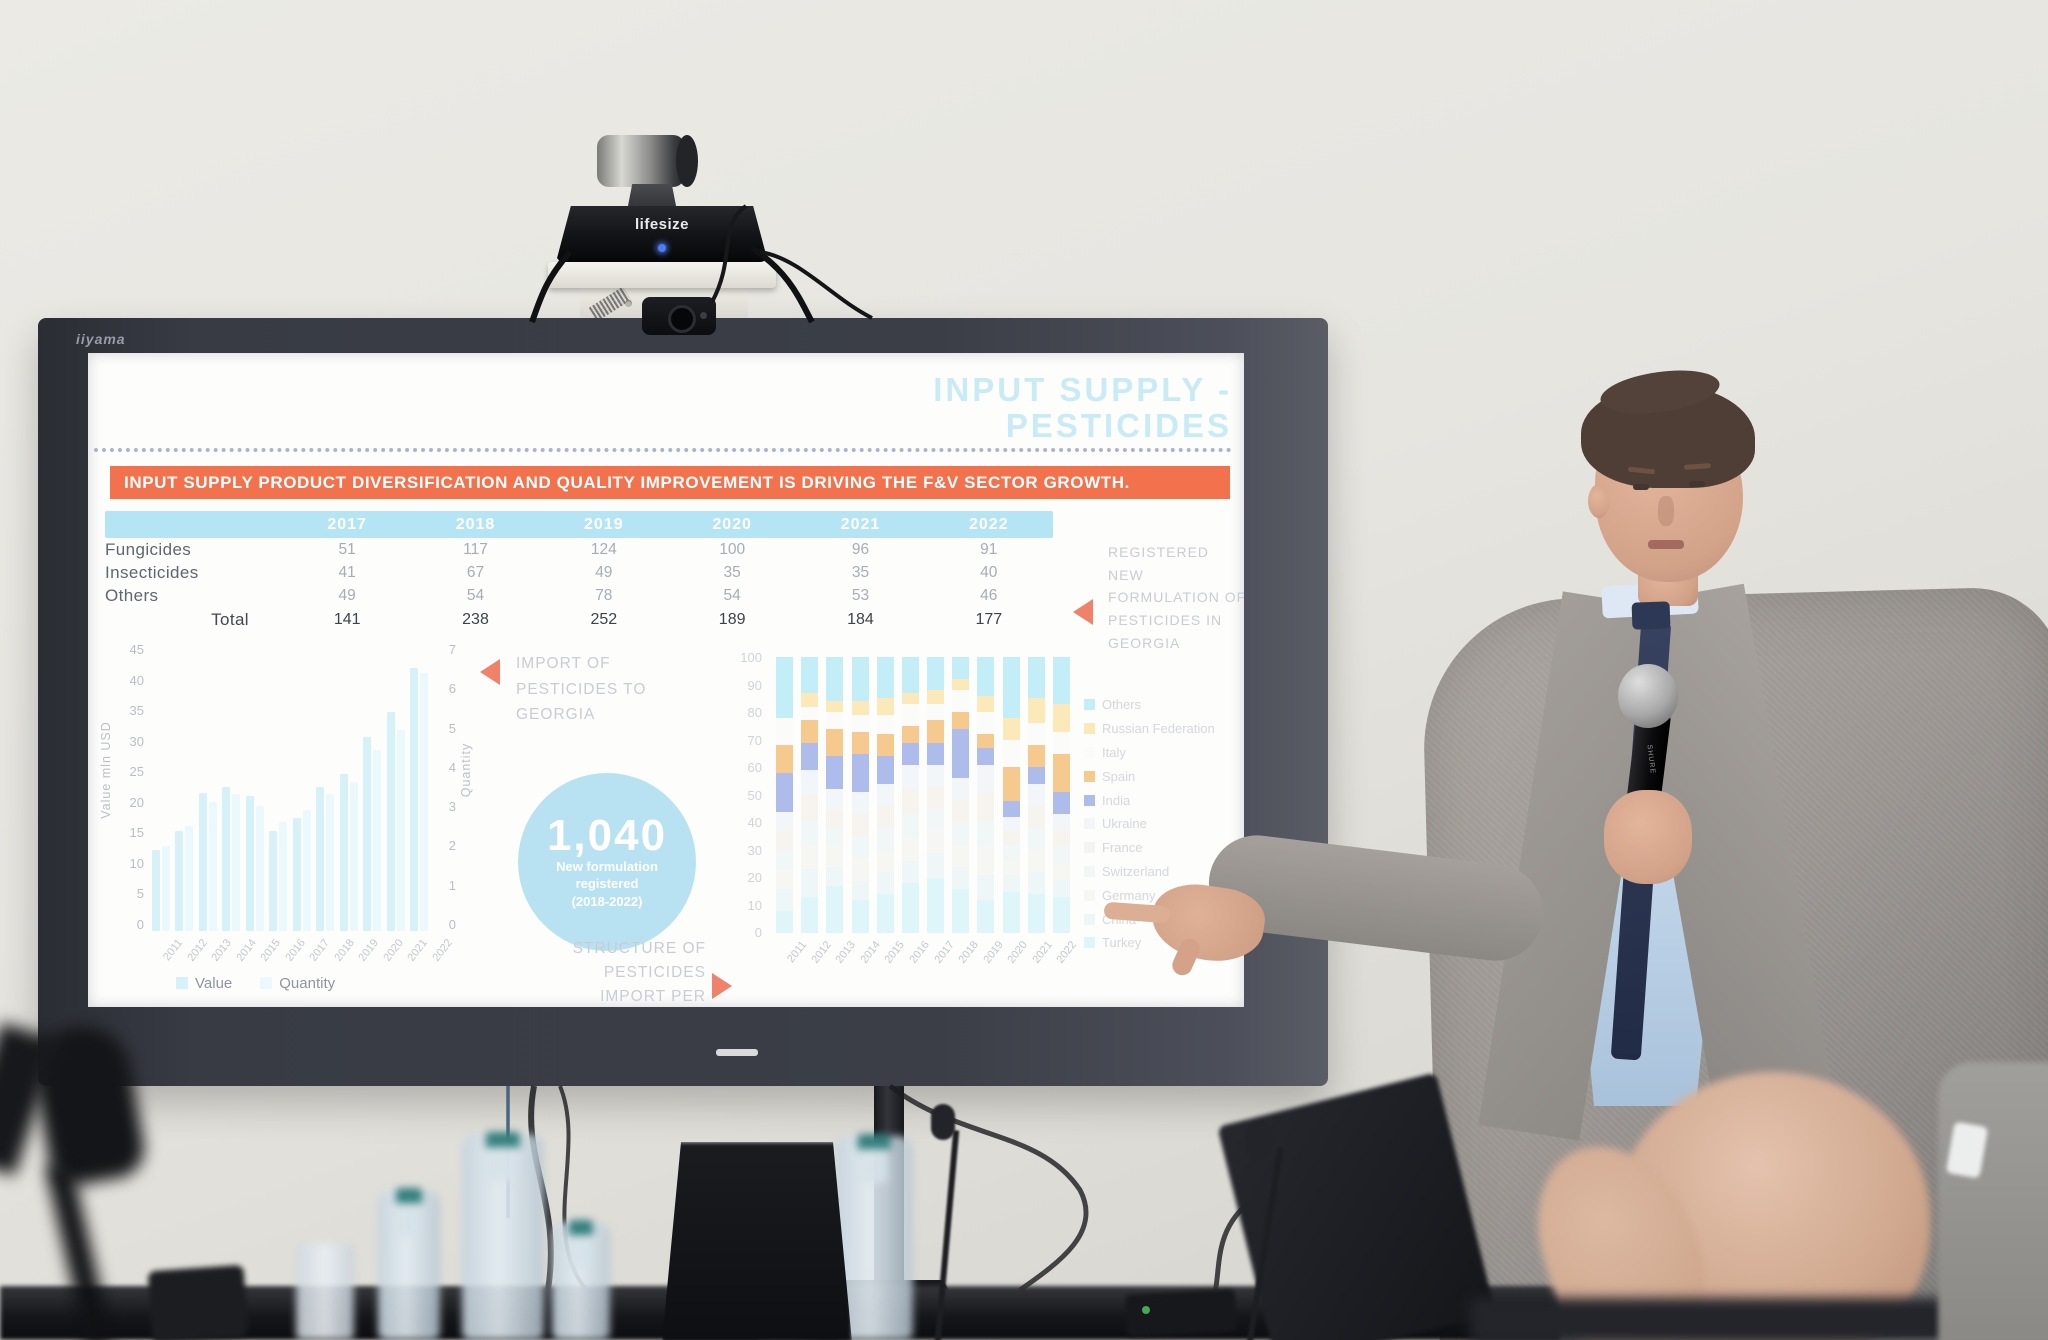  I want to click on remote-button, so click(1146, 1310).